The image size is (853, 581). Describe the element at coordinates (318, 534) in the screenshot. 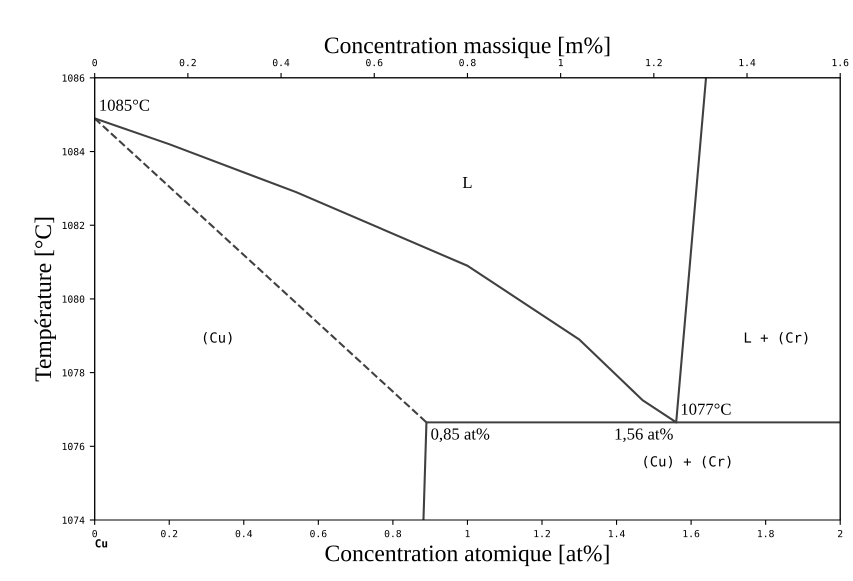

I see `x-tick-label: 0.6` at that location.